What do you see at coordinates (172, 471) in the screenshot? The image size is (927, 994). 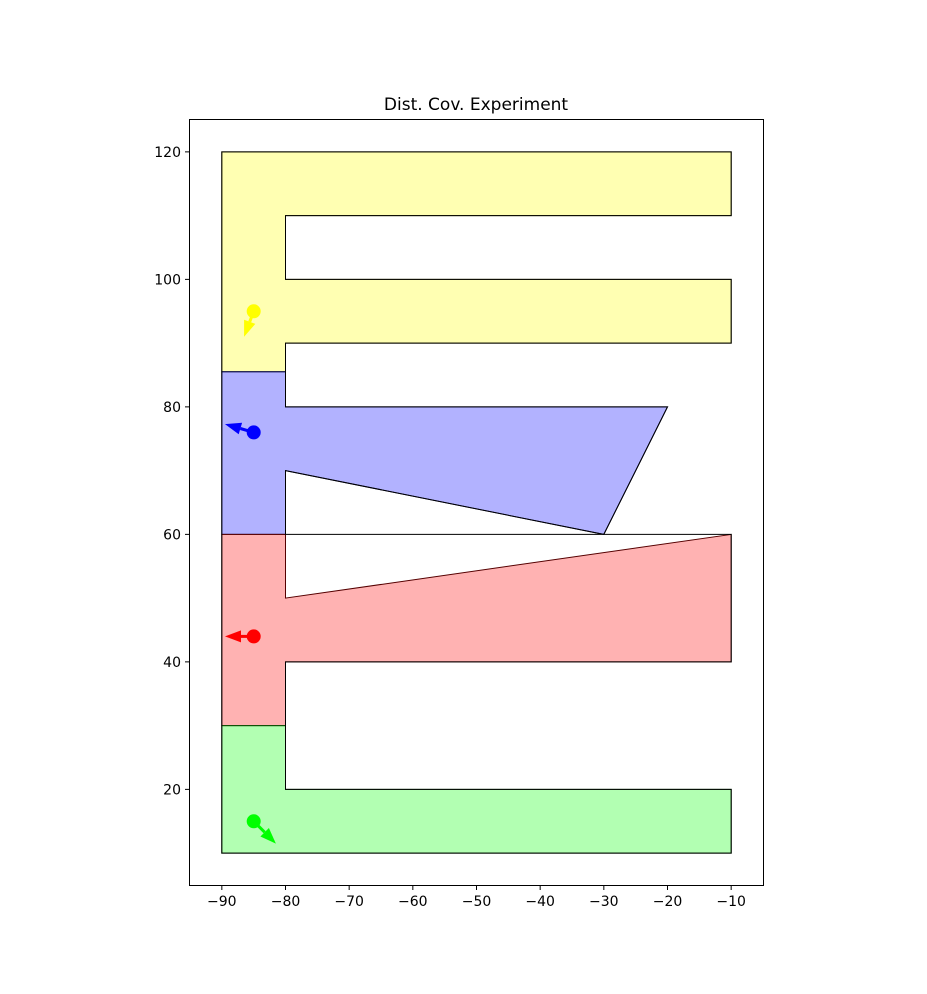 I see `y-axis: 20 40 60 80 100 120` at bounding box center [172, 471].